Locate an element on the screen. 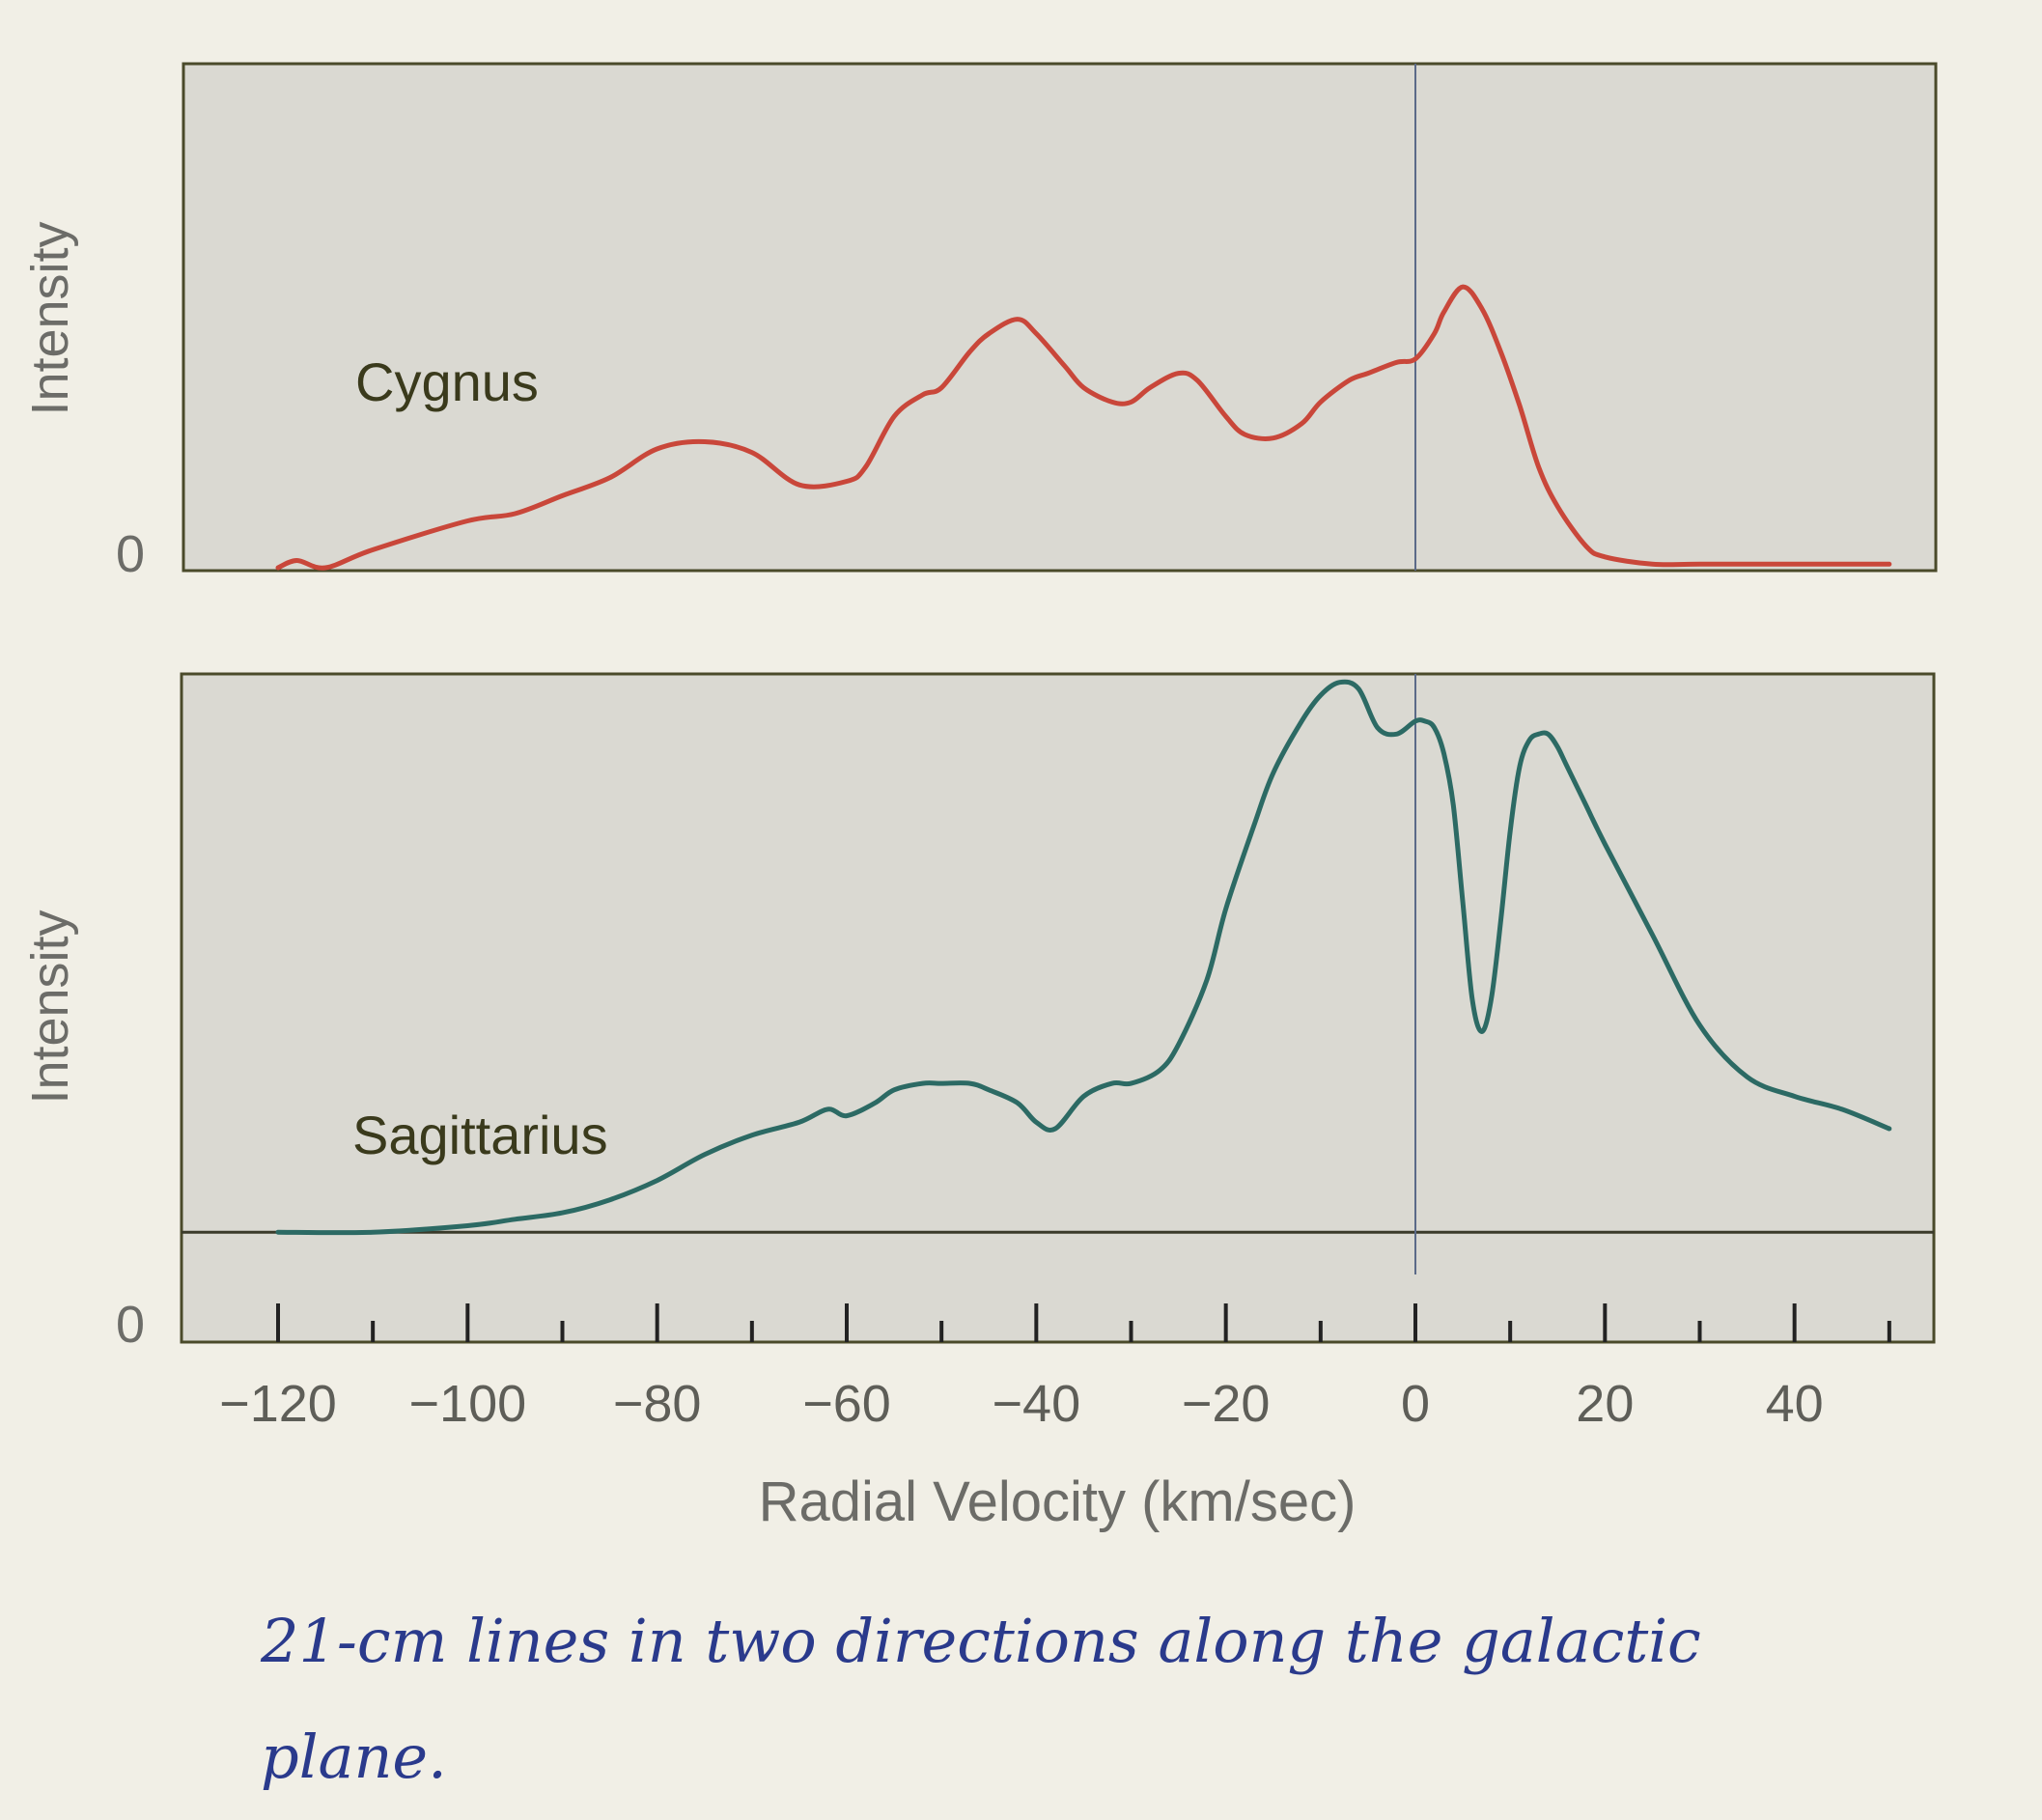  caption-line-2: plane. is located at coordinates (354, 1757).